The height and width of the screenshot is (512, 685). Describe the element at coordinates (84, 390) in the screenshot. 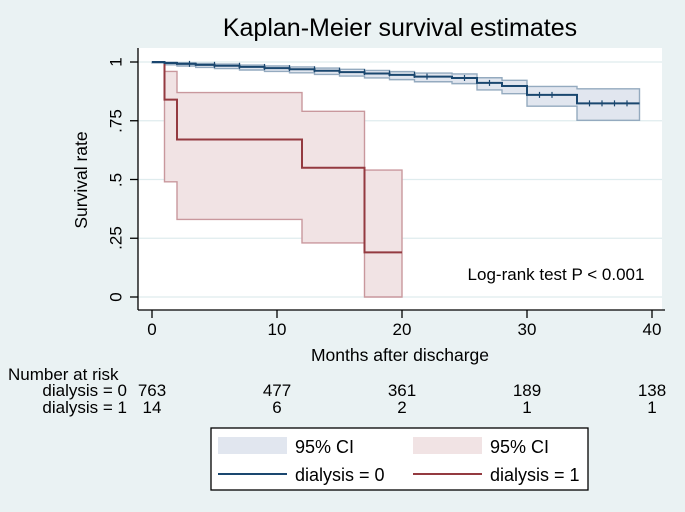

I see `risk-row-label-dialysis-0: dialysis = 0` at that location.